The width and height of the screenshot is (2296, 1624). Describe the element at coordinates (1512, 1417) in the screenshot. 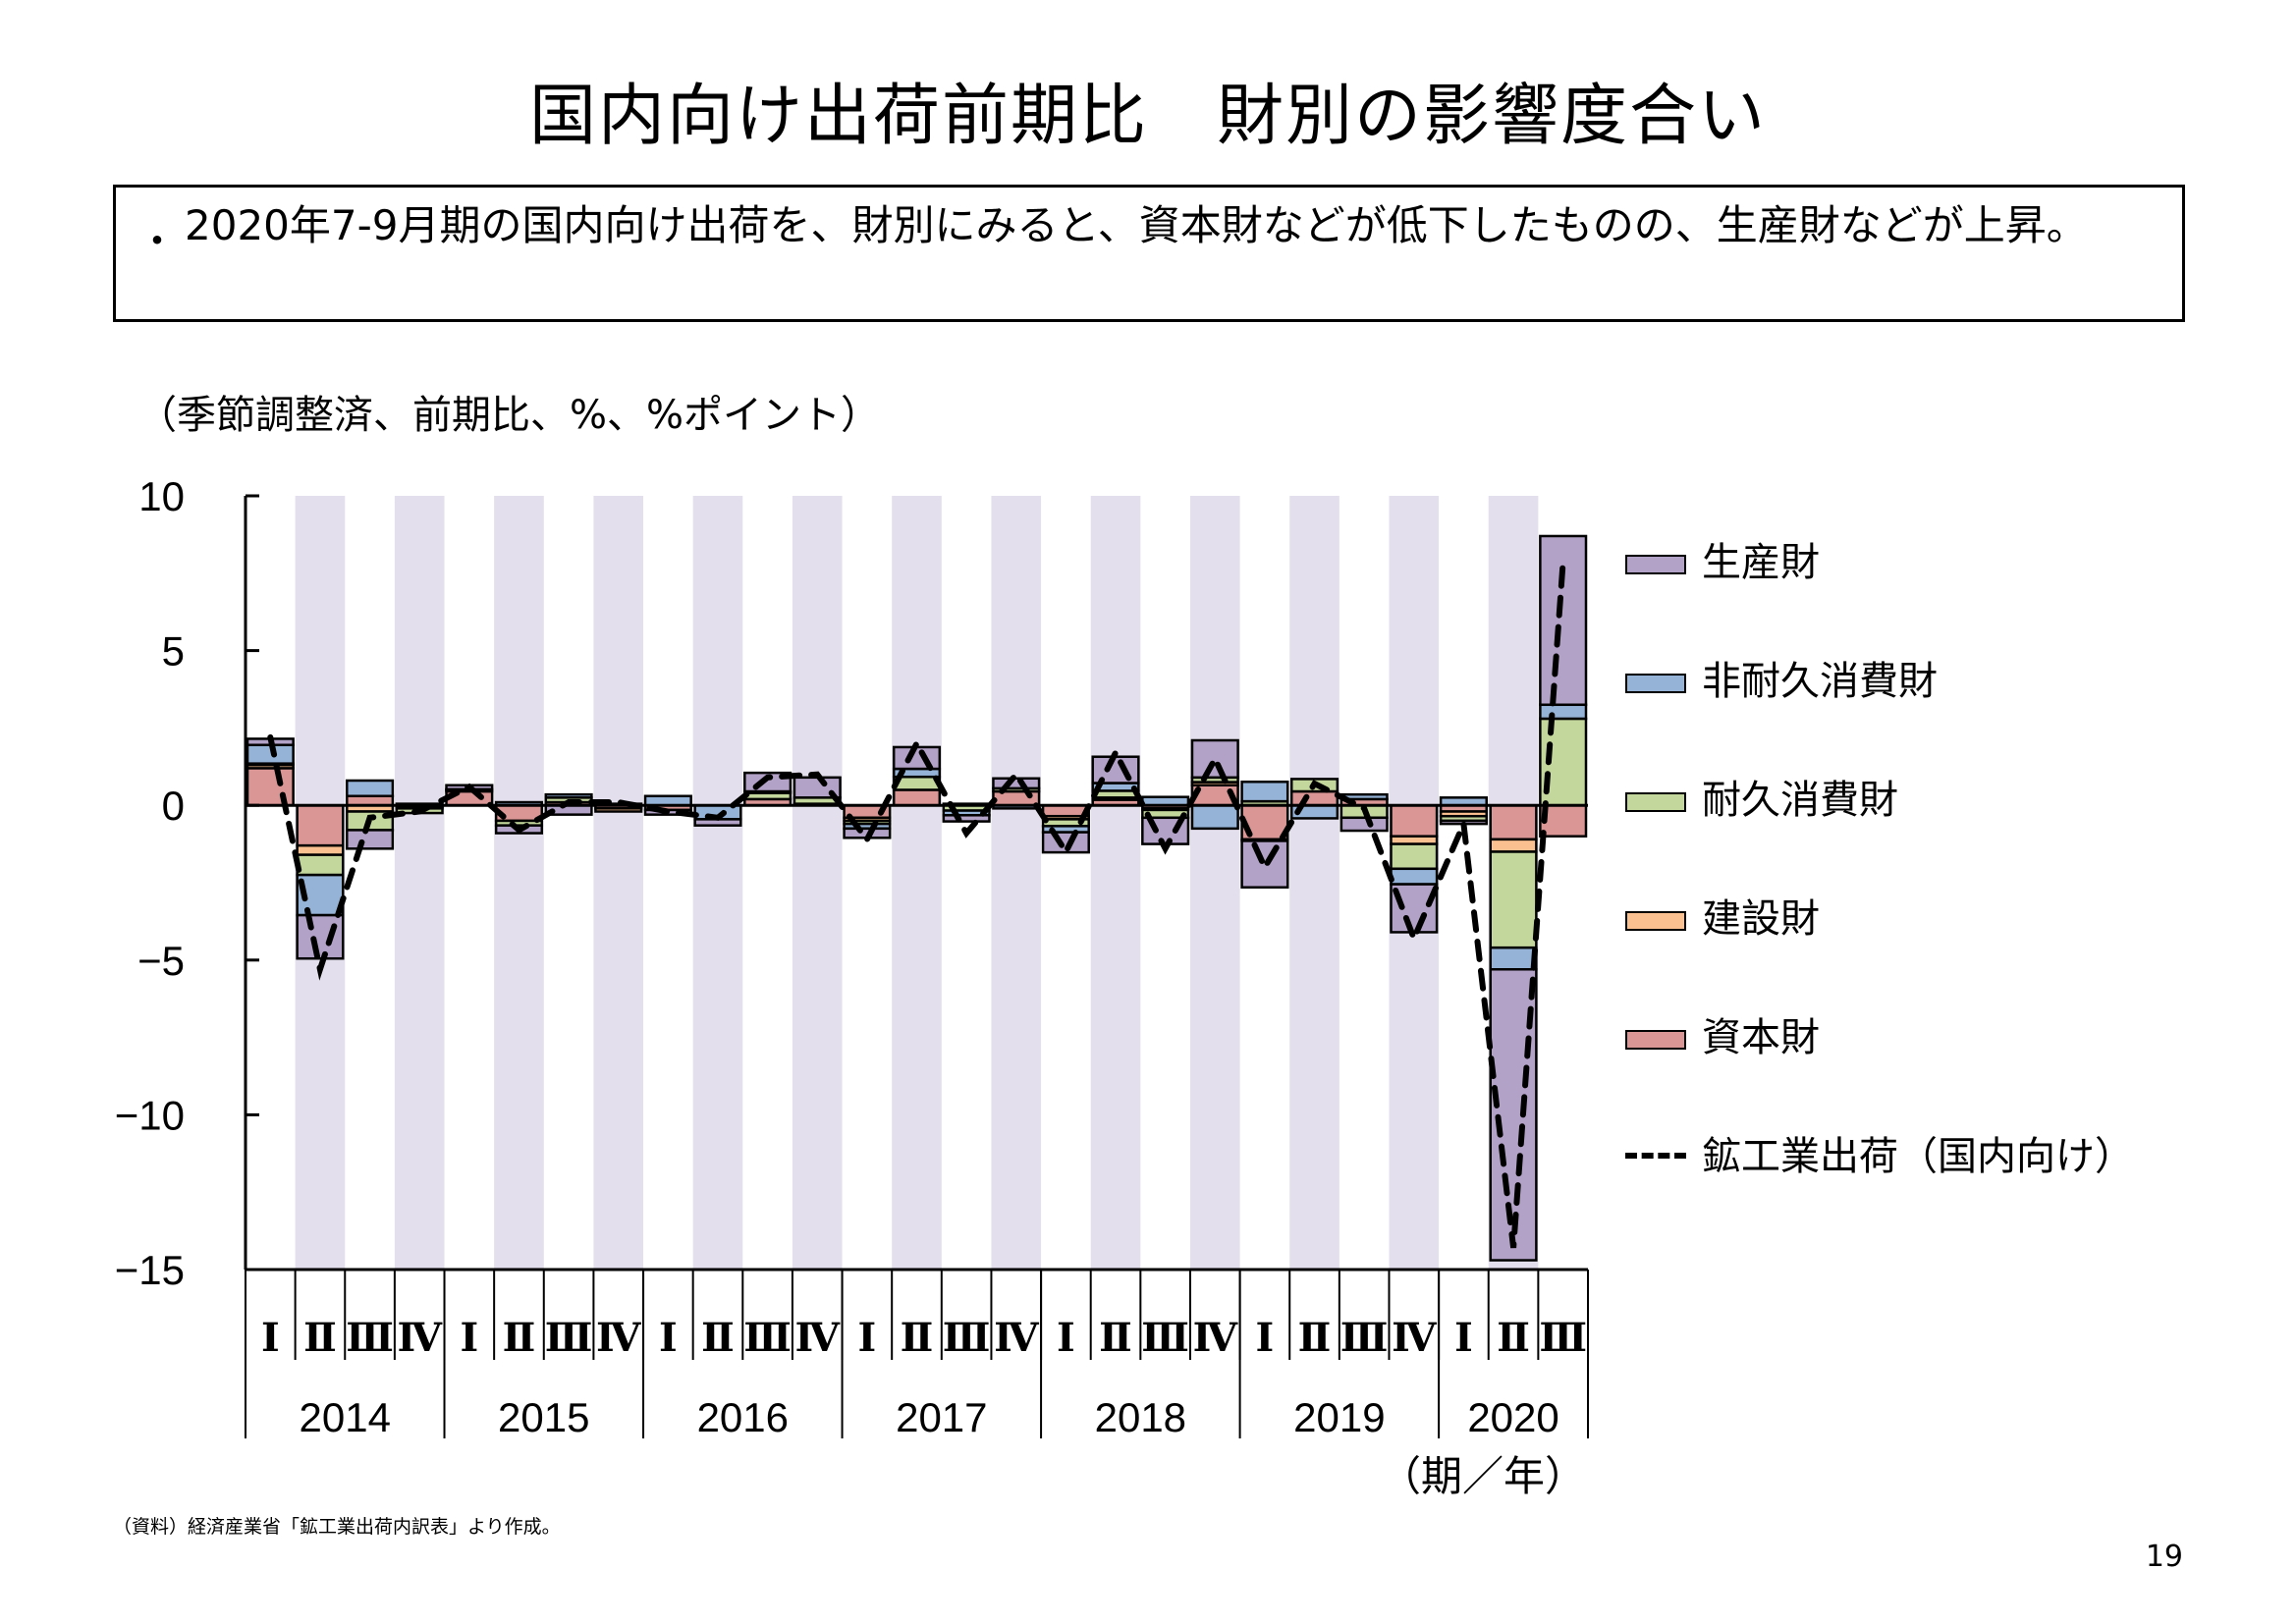

I see `year-label: 2020` at that location.